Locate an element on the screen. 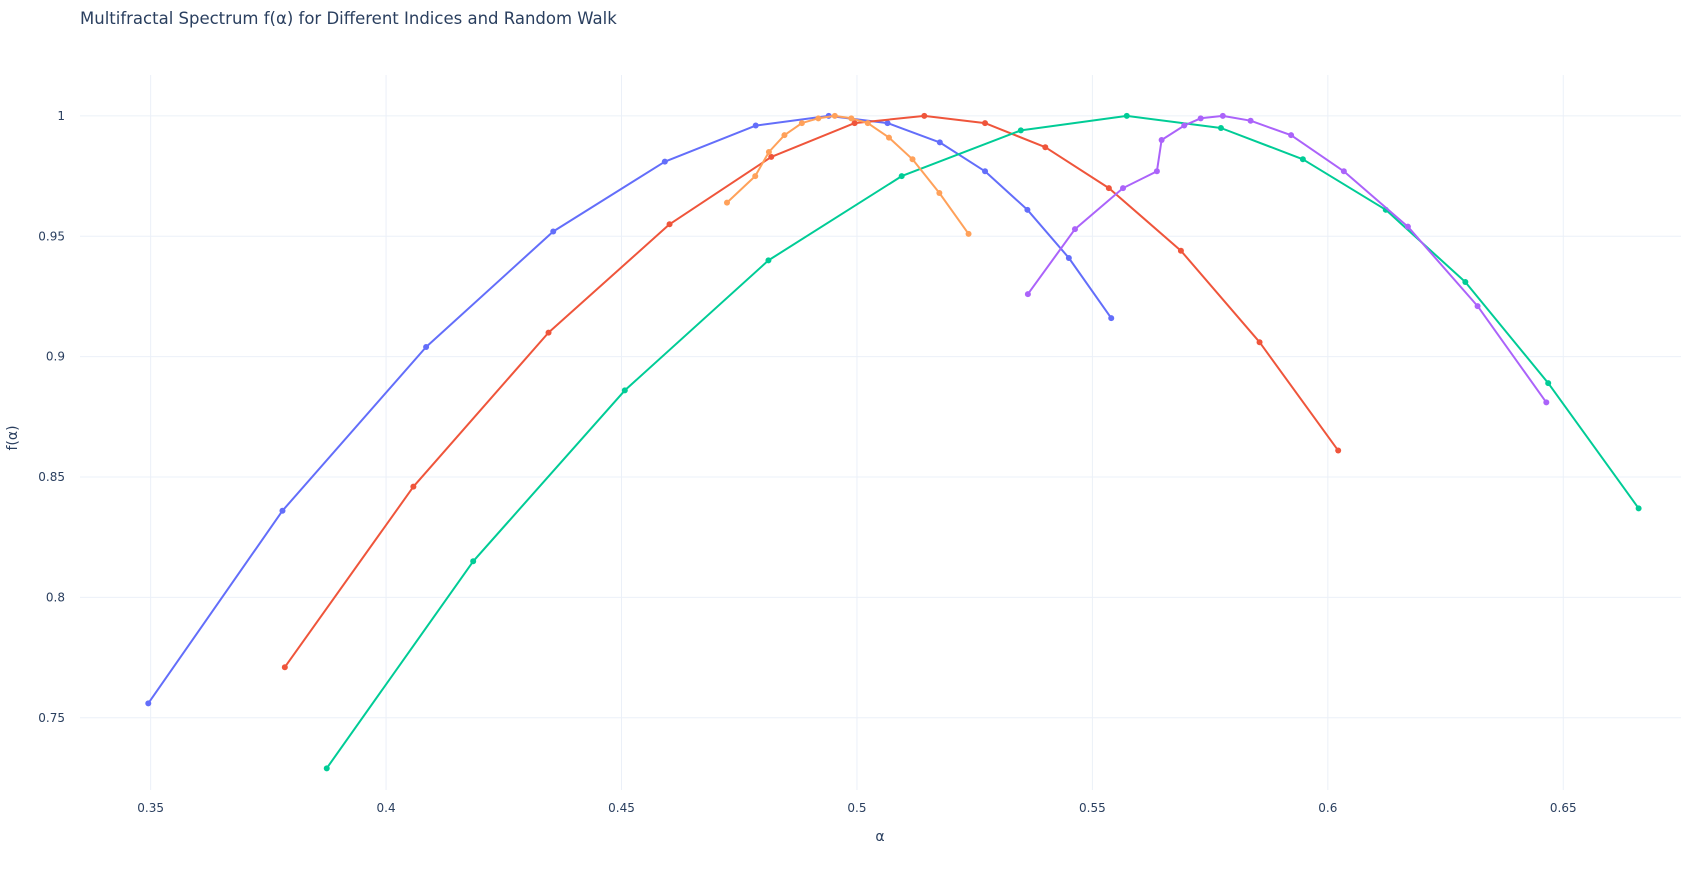  y-axis-ticks: 0.75 0.8 0.85 0.9 0.95 1 is located at coordinates (51, 417).